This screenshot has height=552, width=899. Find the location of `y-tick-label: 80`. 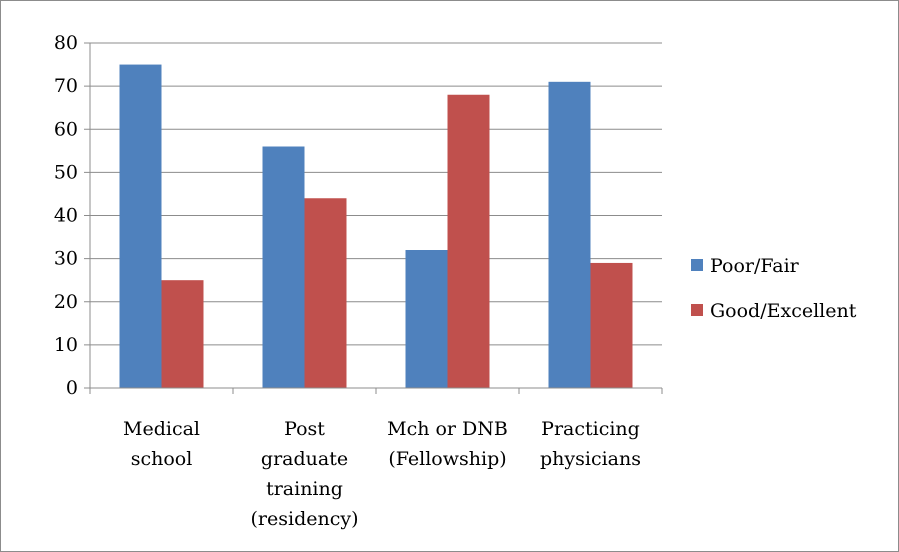

y-tick-label: 80 is located at coordinates (66, 43).